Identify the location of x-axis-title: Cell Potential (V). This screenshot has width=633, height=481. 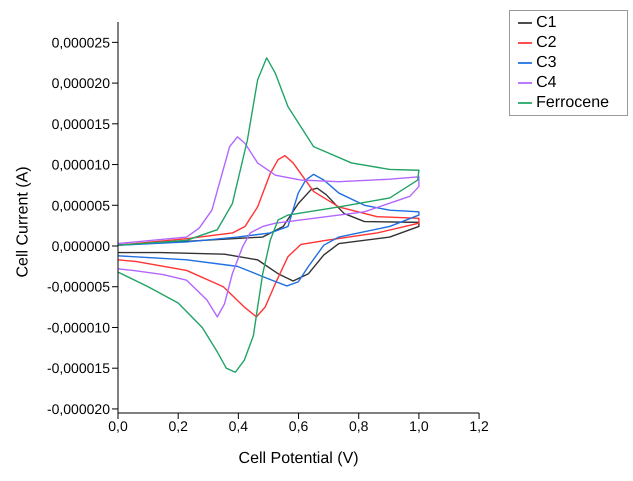
(298, 458).